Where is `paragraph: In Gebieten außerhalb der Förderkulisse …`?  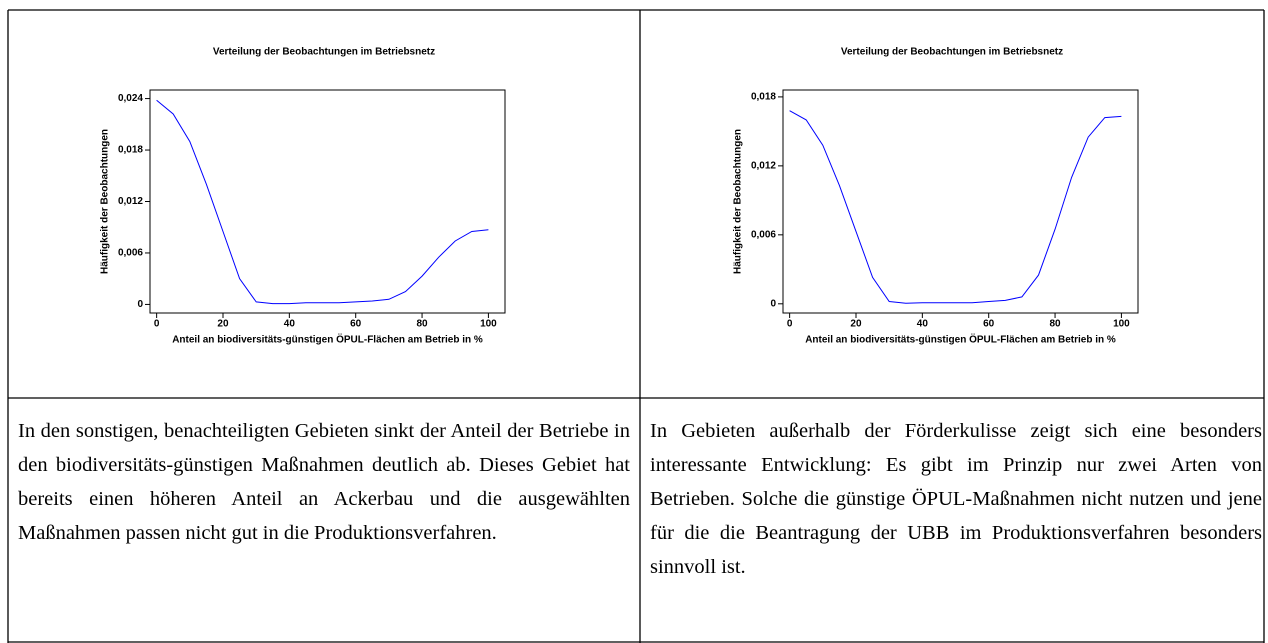
paragraph: In Gebieten außerhalb der Förderkulisse … is located at coordinates (956, 499).